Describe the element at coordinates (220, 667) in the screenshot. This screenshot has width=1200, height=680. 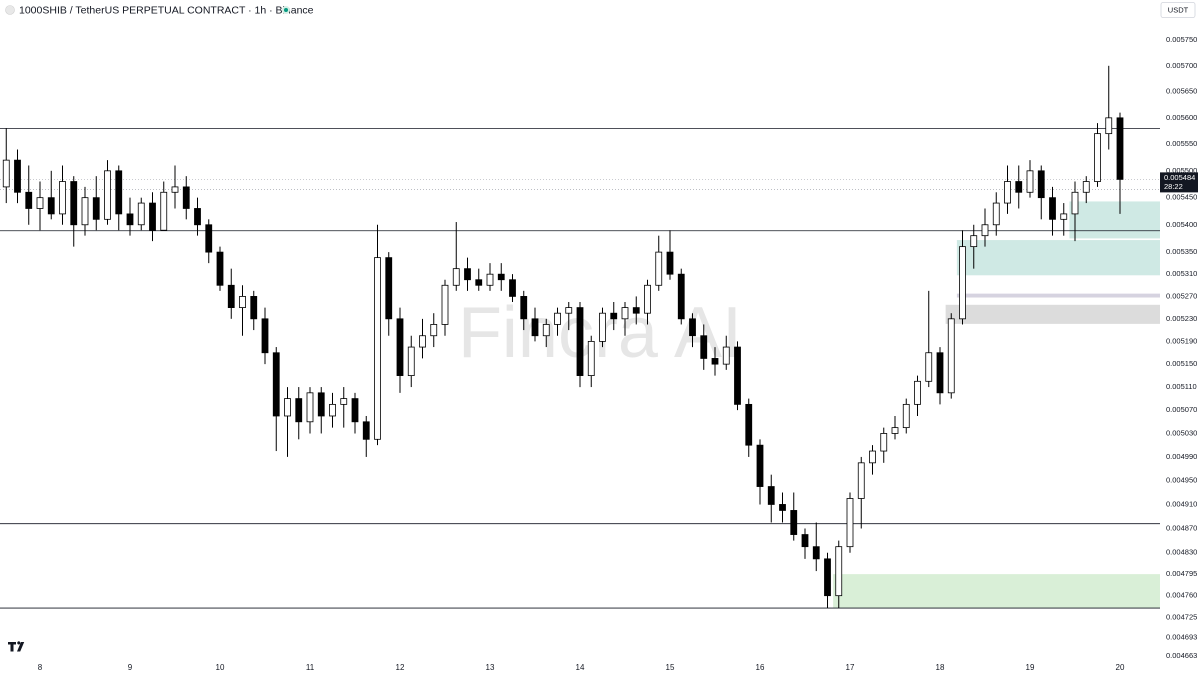
I see `x-tick-label: 10` at that location.